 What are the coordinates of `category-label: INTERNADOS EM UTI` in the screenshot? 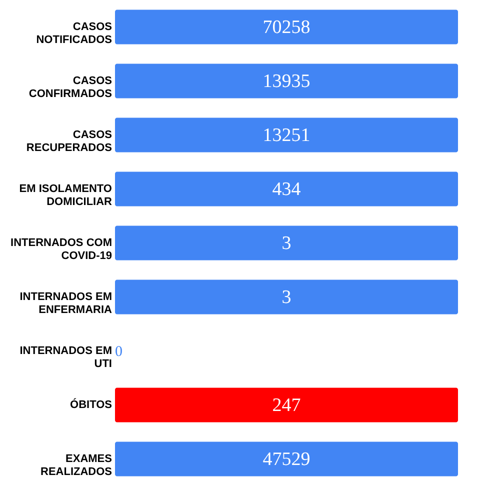 It's located at (66, 357).